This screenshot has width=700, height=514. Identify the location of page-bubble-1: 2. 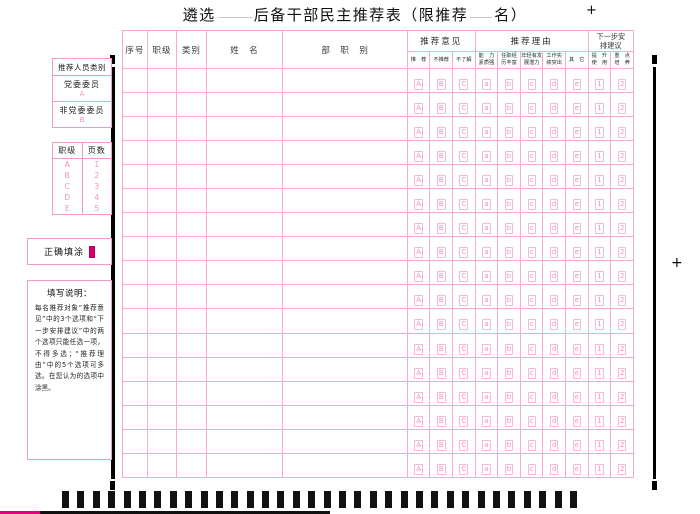
(97, 175).